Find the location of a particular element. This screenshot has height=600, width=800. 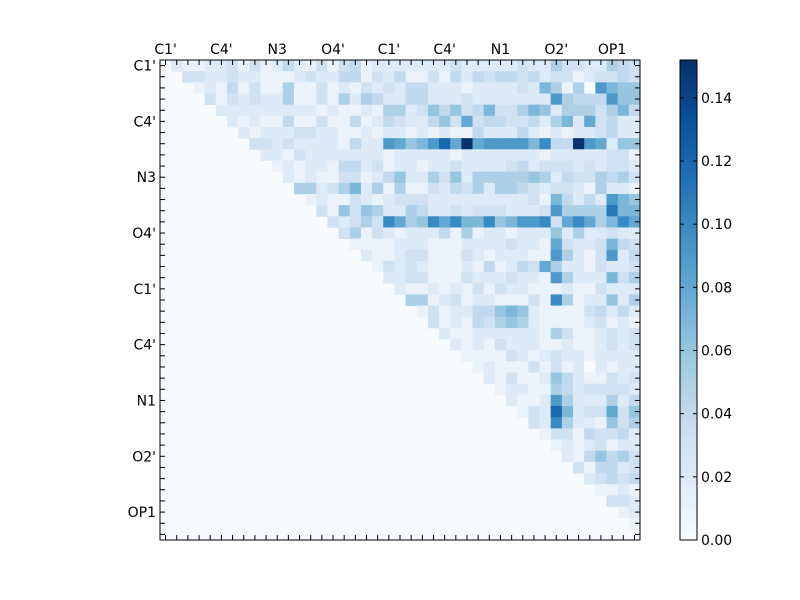

colorbar-tick-label: 0.02 is located at coordinates (716, 478).